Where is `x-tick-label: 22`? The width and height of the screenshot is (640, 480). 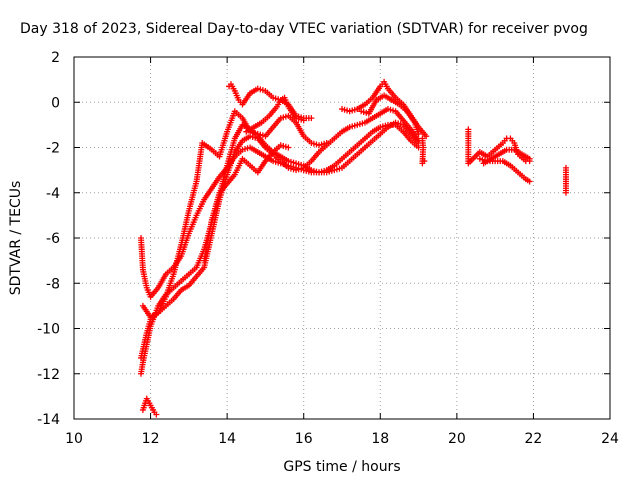
x-tick-label: 22 is located at coordinates (534, 439).